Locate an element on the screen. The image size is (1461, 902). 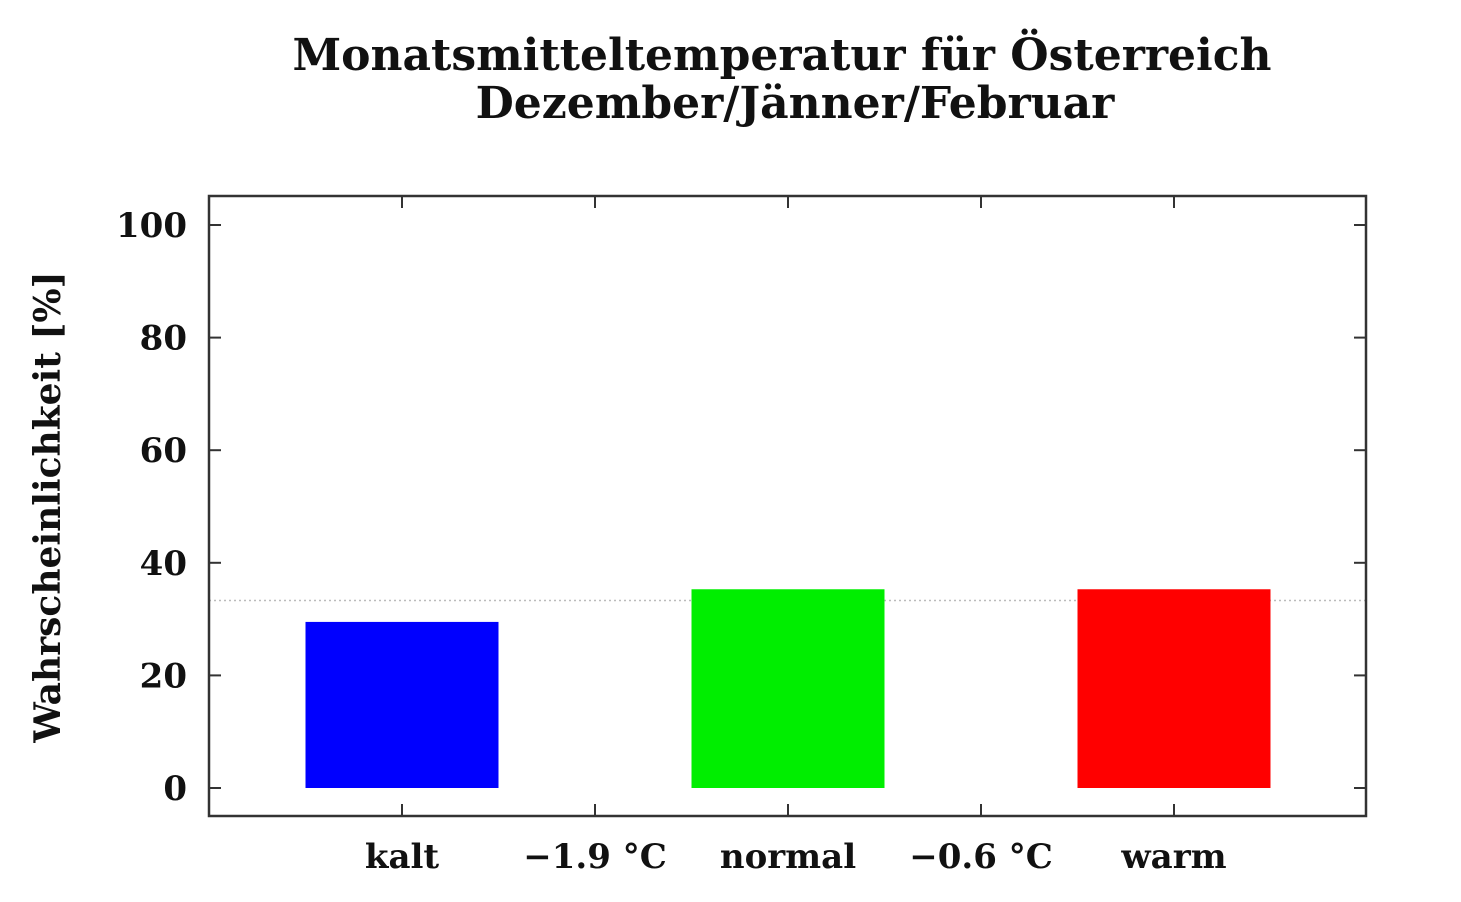
x-category-label: warm is located at coordinates (1173, 857).